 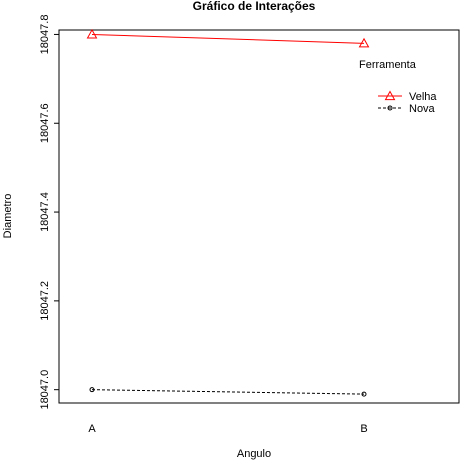 What do you see at coordinates (45, 390) in the screenshot?
I see `y-tick-label: 18047.0` at bounding box center [45, 390].